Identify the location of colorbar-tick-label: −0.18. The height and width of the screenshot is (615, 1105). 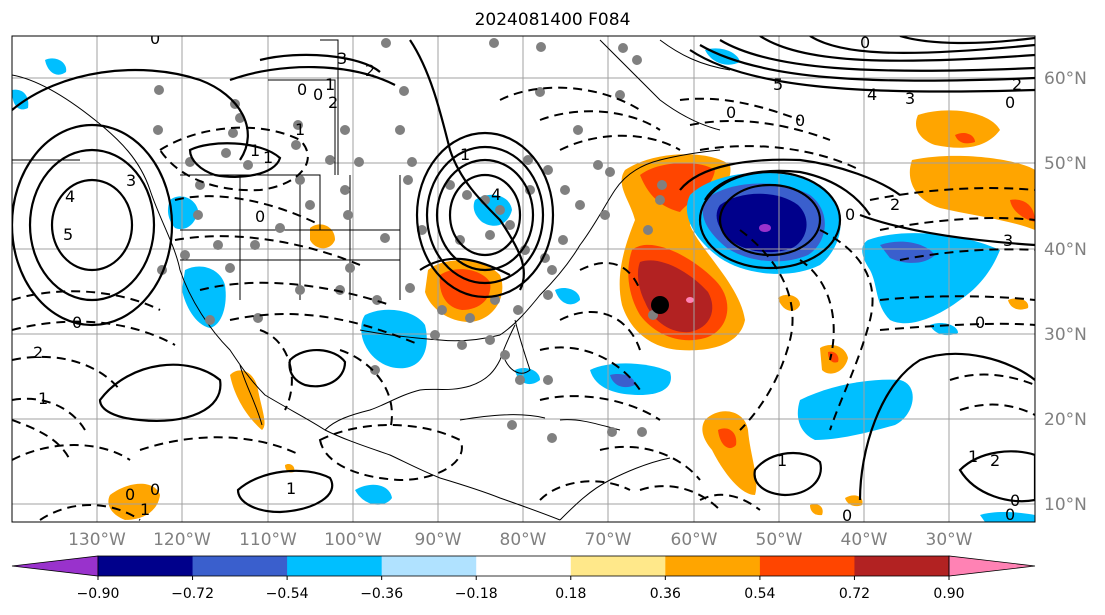
(476, 594).